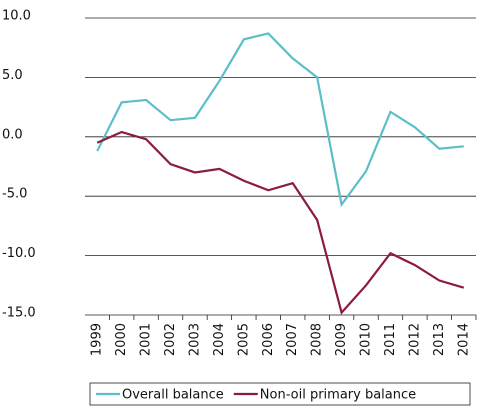 The width and height of the screenshot is (477, 408). What do you see at coordinates (338, 395) in the screenshot?
I see `legend-label: Non-oil primary balance` at bounding box center [338, 395].